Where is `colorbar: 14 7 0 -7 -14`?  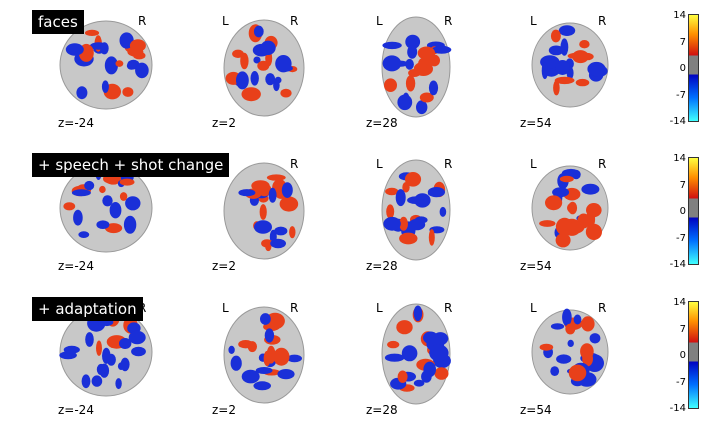
colorbar: 14 7 0 -7 -14 is located at coordinates (687, 359).